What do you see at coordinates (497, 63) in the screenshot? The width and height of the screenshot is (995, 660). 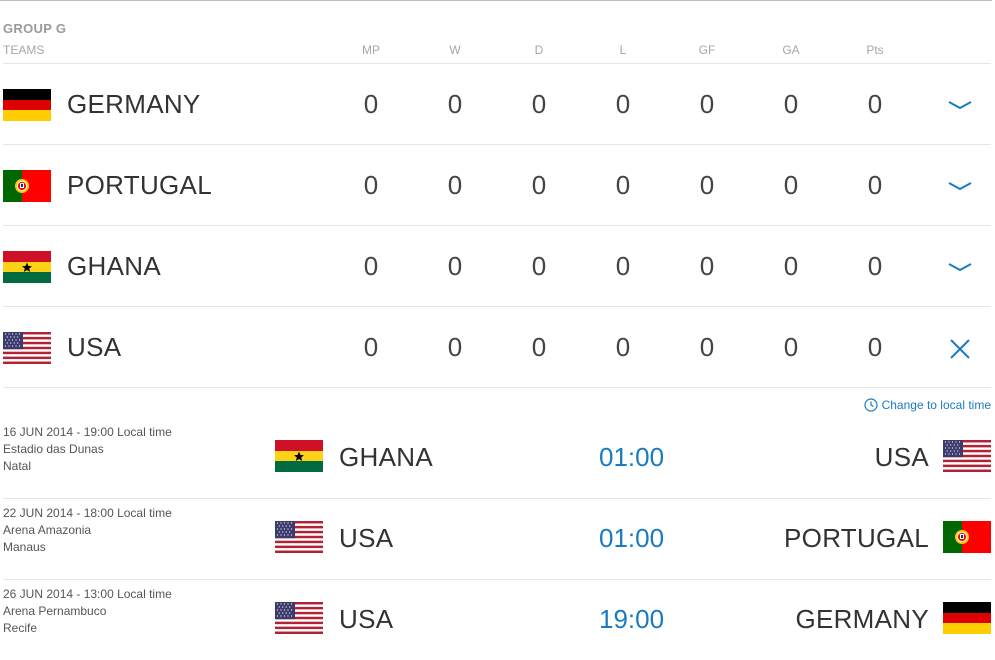 I see `header-divider` at bounding box center [497, 63].